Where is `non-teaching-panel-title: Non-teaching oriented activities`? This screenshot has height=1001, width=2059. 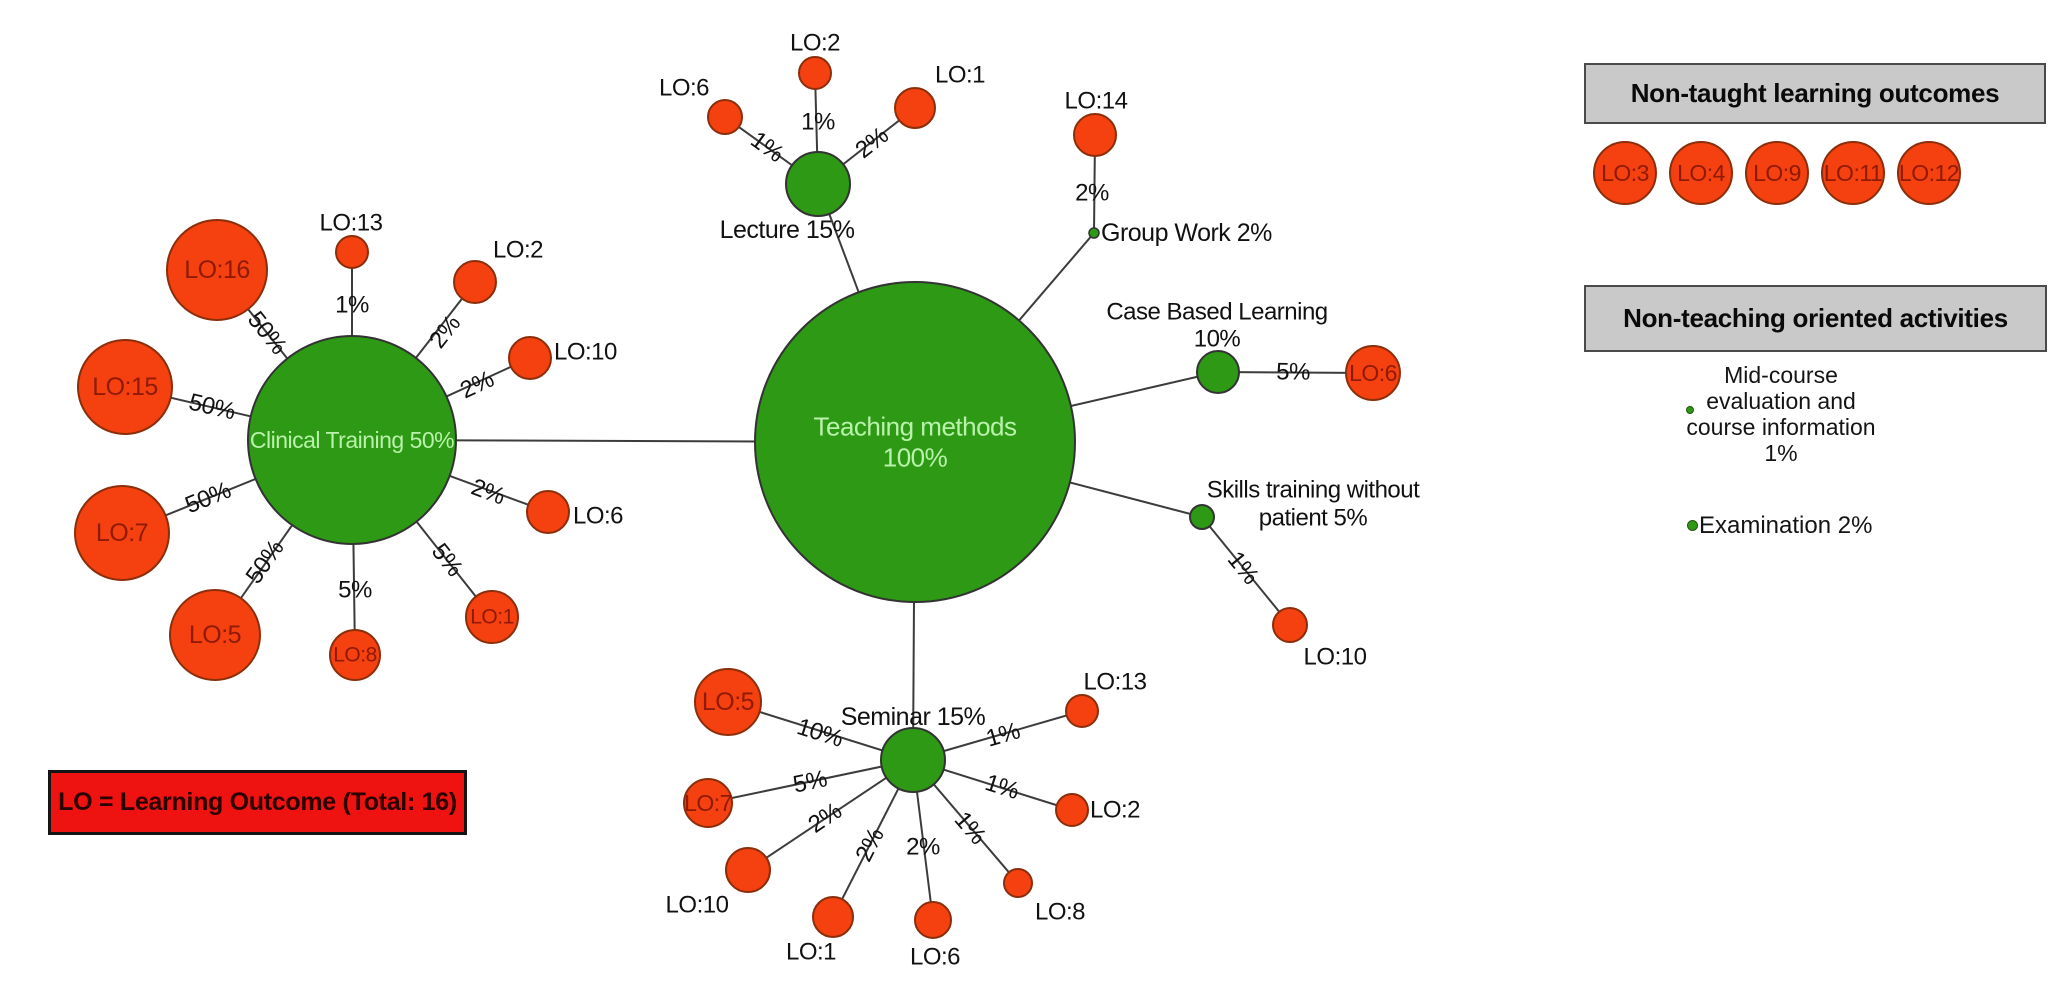 non-teaching-panel-title: Non-teaching oriented activities is located at coordinates (1815, 318).